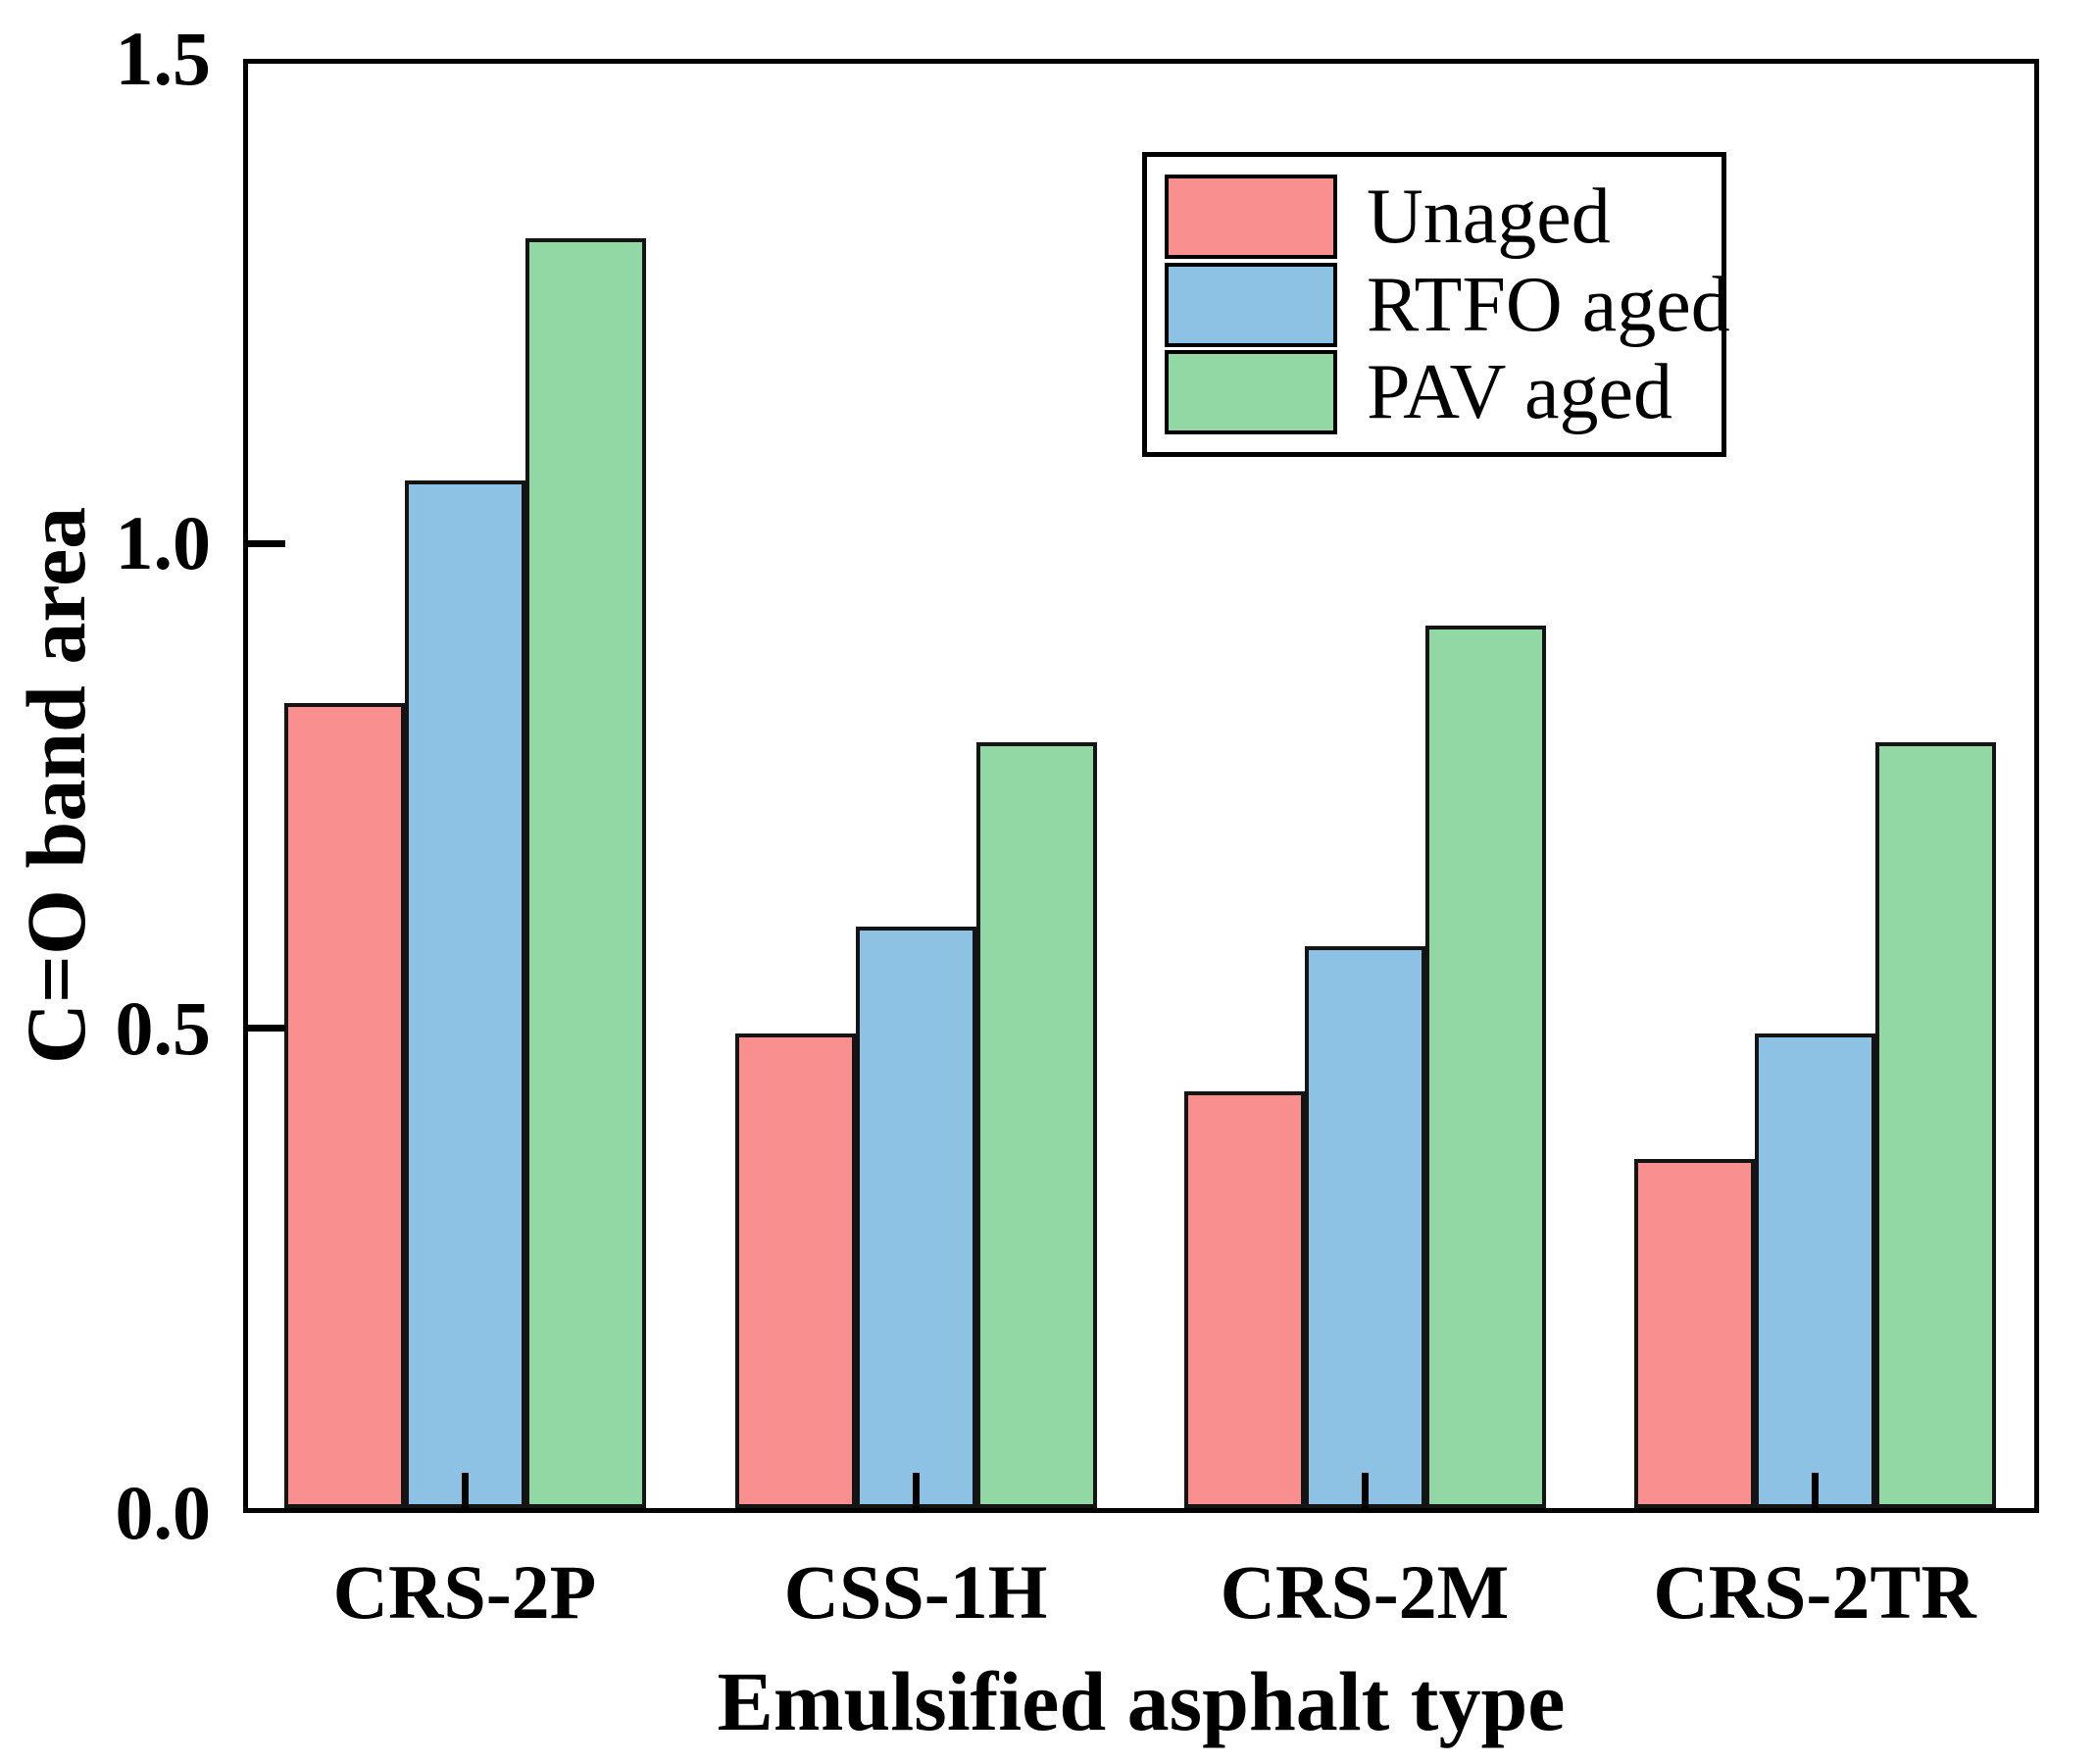 Image resolution: width=2096 pixels, height=1764 pixels. Describe the element at coordinates (465, 1490) in the screenshot. I see `x-tick-mark-crs-2p` at that location.